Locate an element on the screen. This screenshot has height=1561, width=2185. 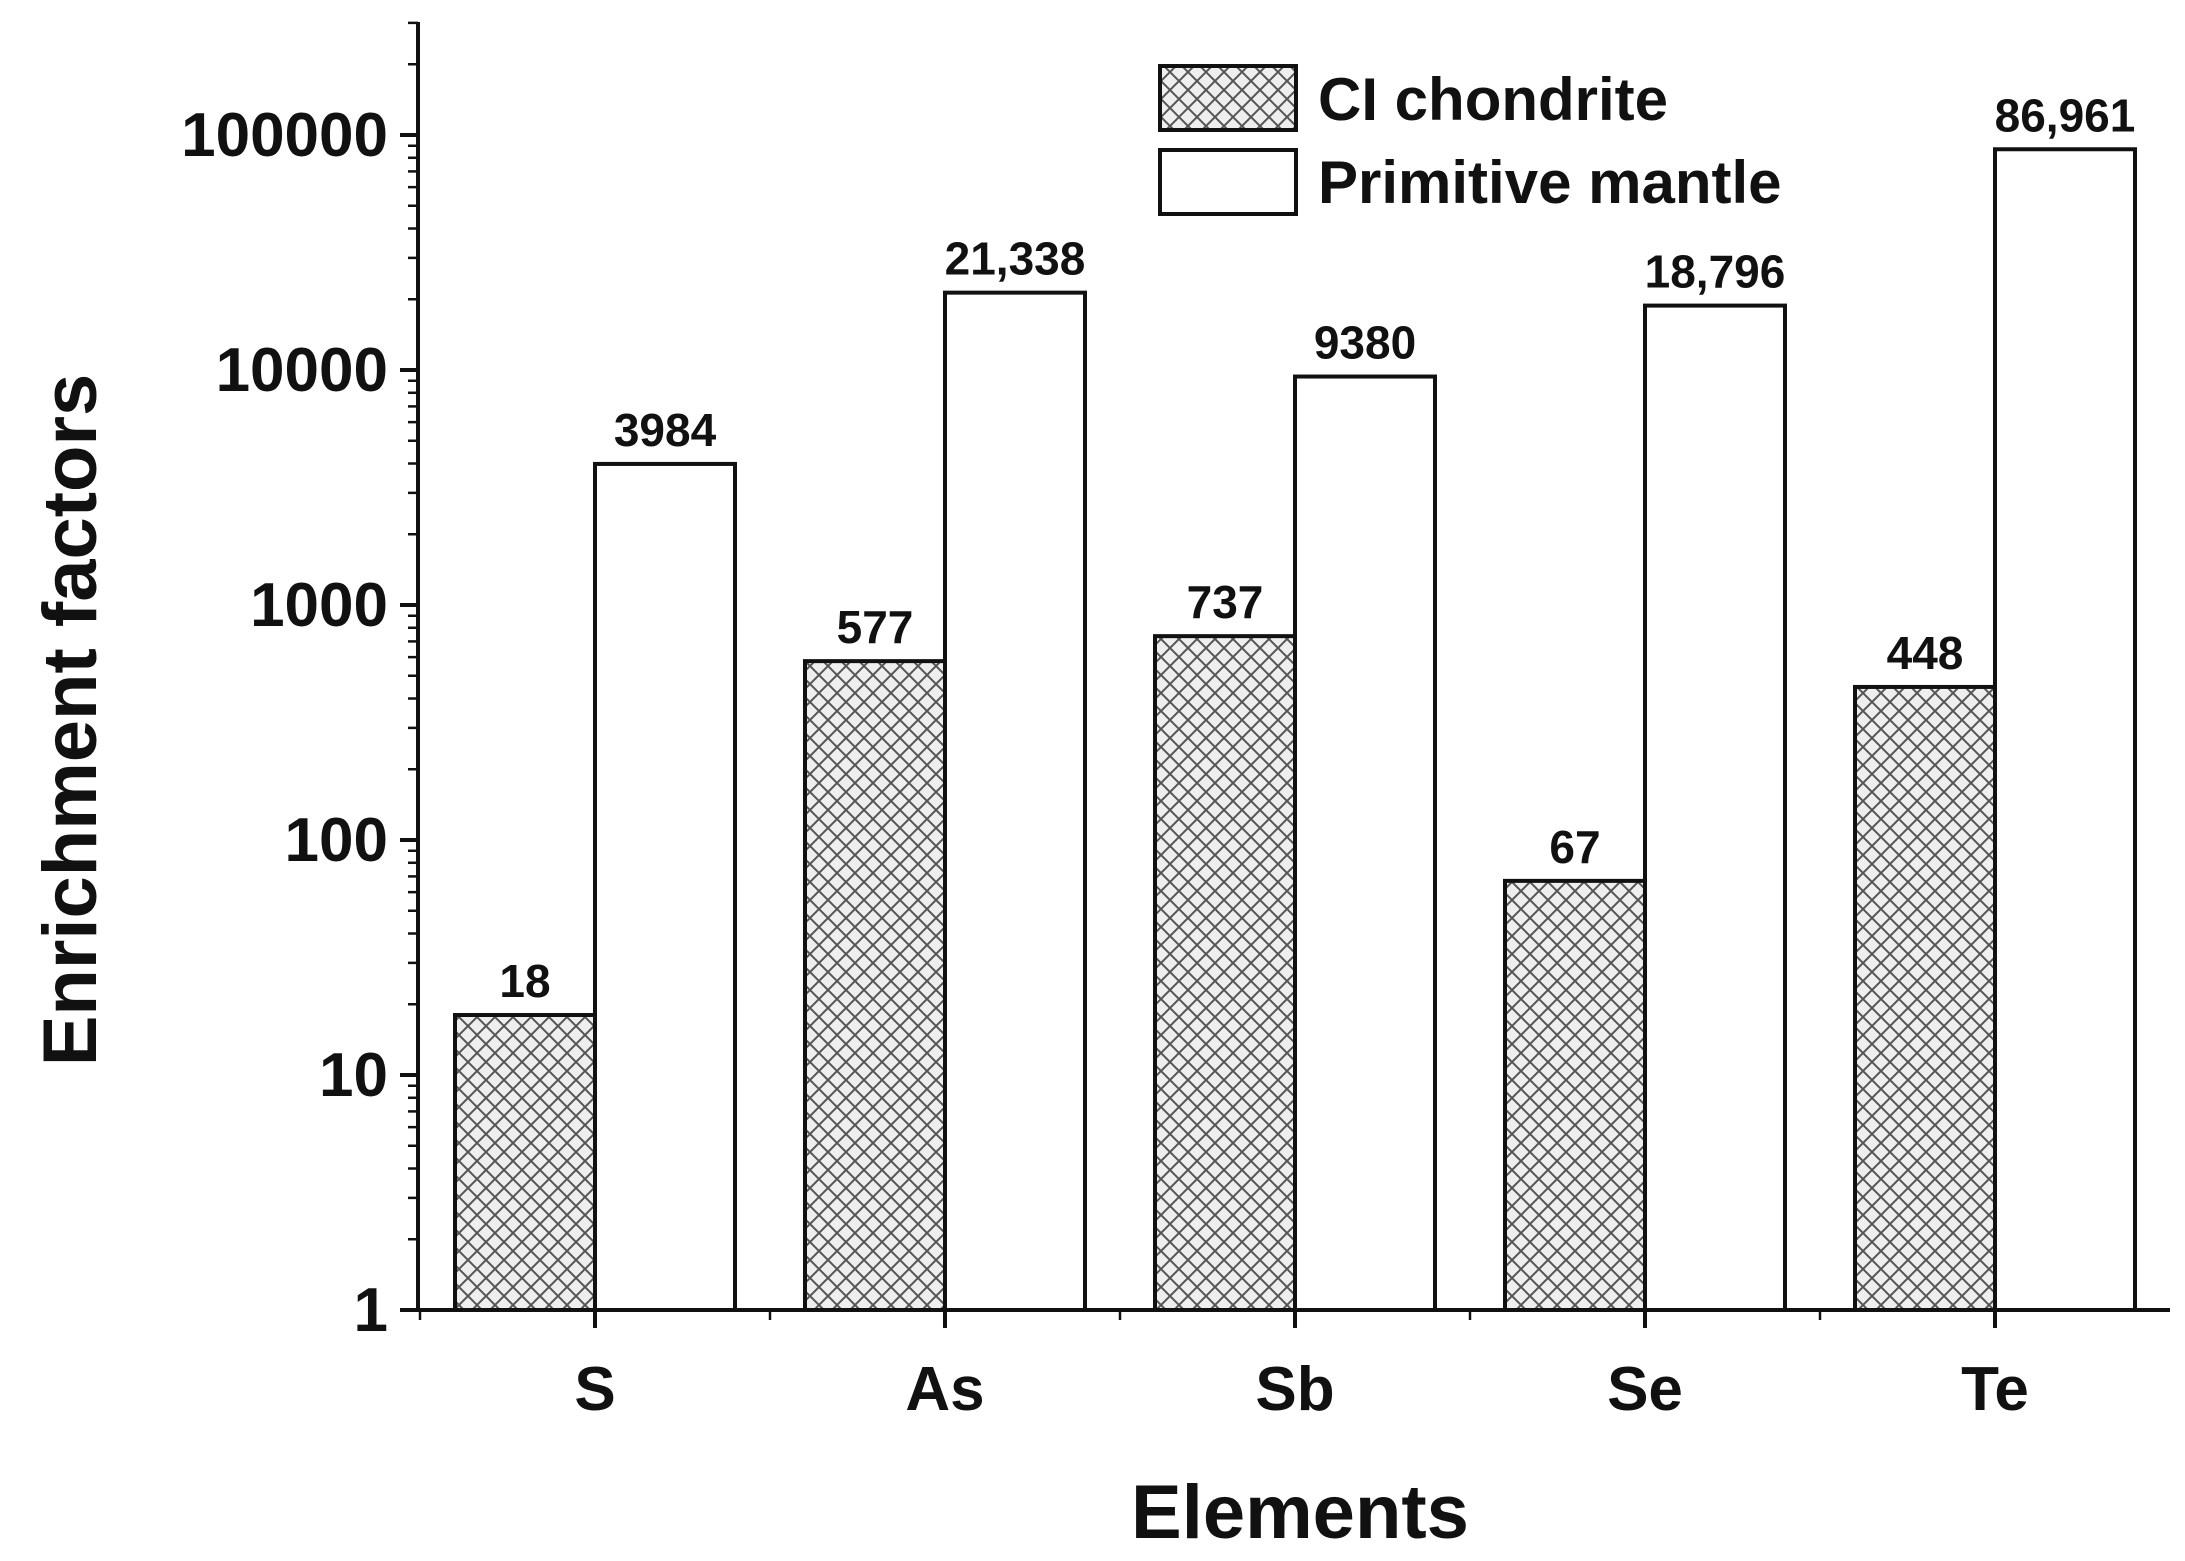
x-axis-title: Elements is located at coordinates (1300, 1512).